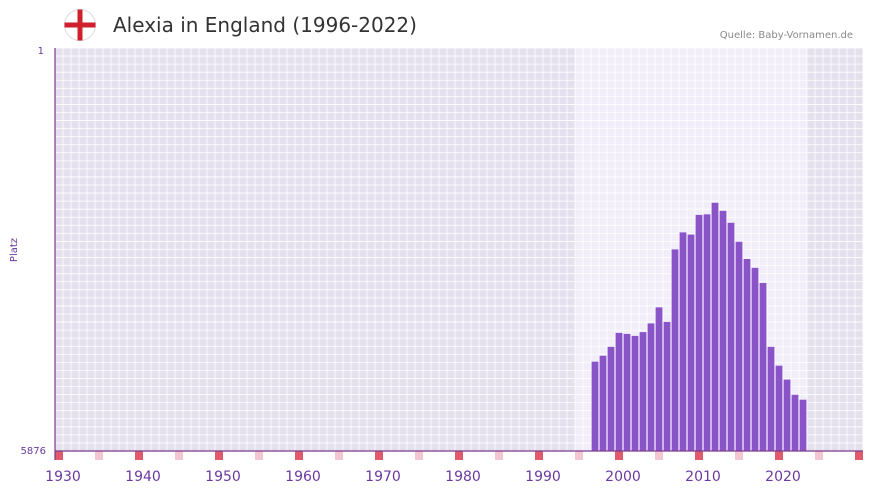 Image resolution: width=873 pixels, height=492 pixels. What do you see at coordinates (747, 355) in the screenshot?
I see `bar-2015` at bounding box center [747, 355].